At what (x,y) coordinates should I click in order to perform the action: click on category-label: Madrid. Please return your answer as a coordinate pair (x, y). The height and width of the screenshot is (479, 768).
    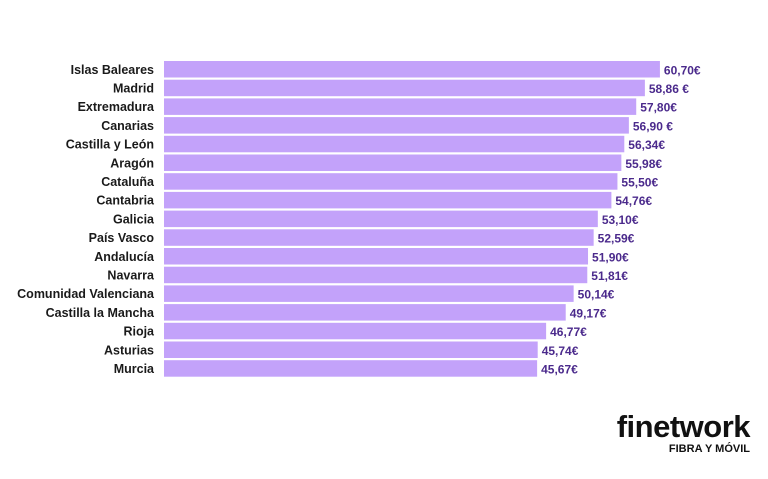
    Looking at the image, I should click on (133, 88).